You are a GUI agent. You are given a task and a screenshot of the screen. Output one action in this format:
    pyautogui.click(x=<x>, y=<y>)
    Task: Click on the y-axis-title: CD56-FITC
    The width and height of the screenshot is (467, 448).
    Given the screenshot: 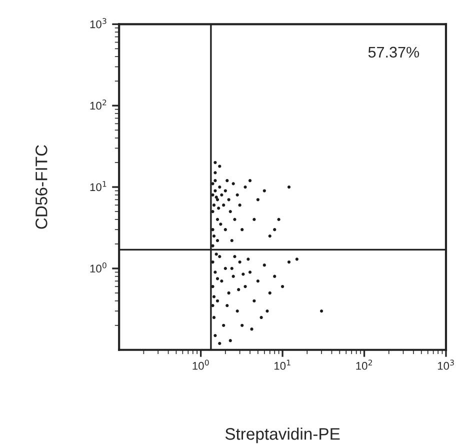 What is the action you would take?
    pyautogui.click(x=42, y=187)
    